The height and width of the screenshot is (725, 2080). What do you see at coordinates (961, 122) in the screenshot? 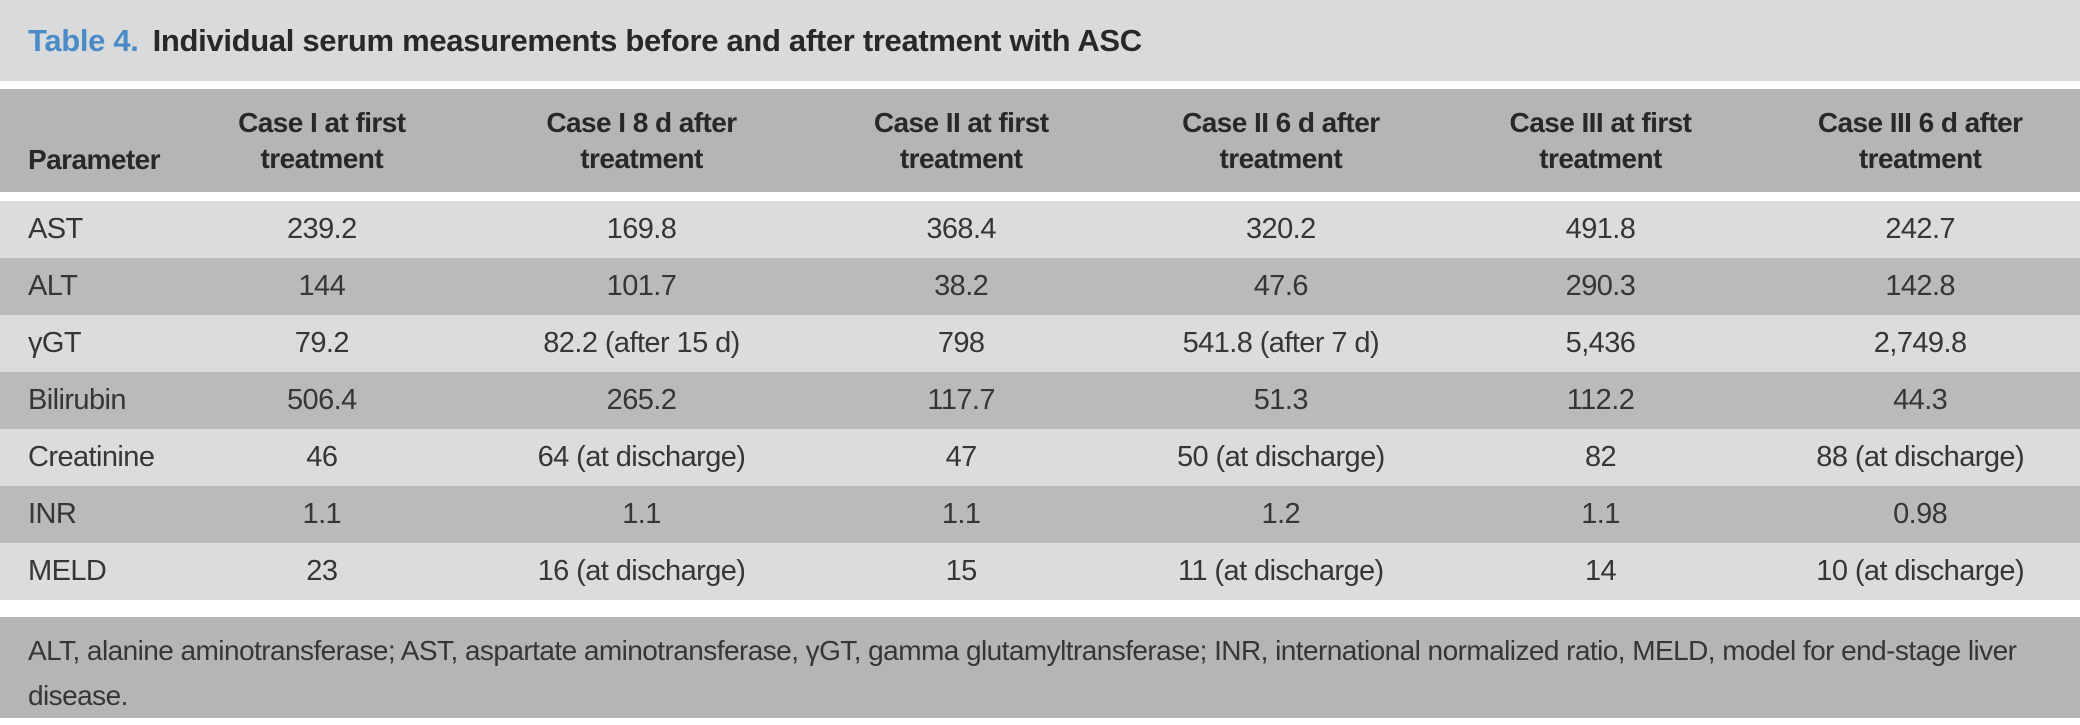
I see `column-header-line: Case II at first` at bounding box center [961, 122].